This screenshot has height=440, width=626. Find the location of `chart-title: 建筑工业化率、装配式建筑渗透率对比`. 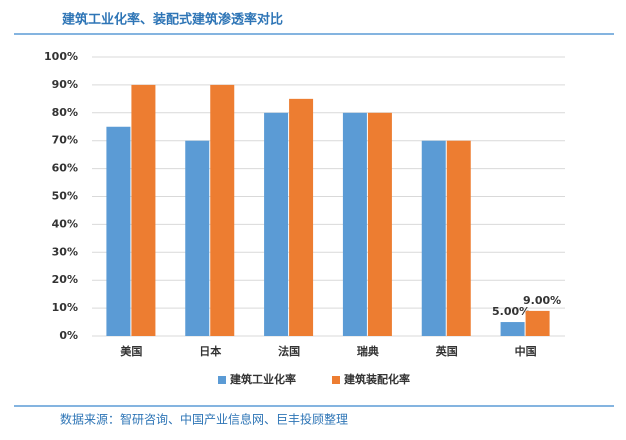

chart-title: 建筑工业化率、装配式建筑渗透率对比 is located at coordinates (172, 20).